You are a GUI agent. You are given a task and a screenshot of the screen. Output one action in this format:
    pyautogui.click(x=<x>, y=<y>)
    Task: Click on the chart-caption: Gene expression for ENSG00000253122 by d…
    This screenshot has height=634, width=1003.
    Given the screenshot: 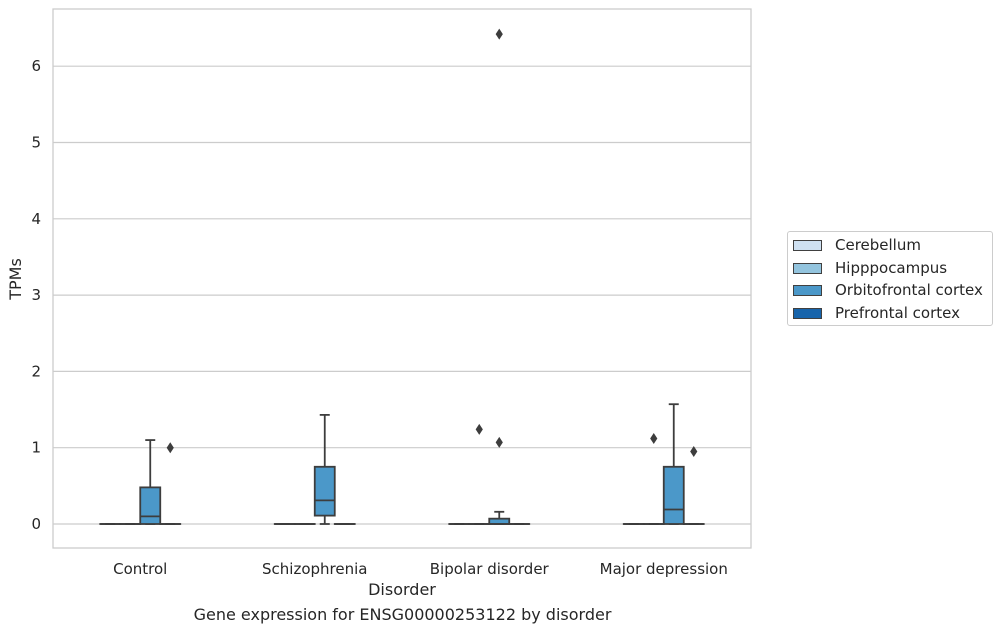 What is the action you would take?
    pyautogui.click(x=402, y=614)
    